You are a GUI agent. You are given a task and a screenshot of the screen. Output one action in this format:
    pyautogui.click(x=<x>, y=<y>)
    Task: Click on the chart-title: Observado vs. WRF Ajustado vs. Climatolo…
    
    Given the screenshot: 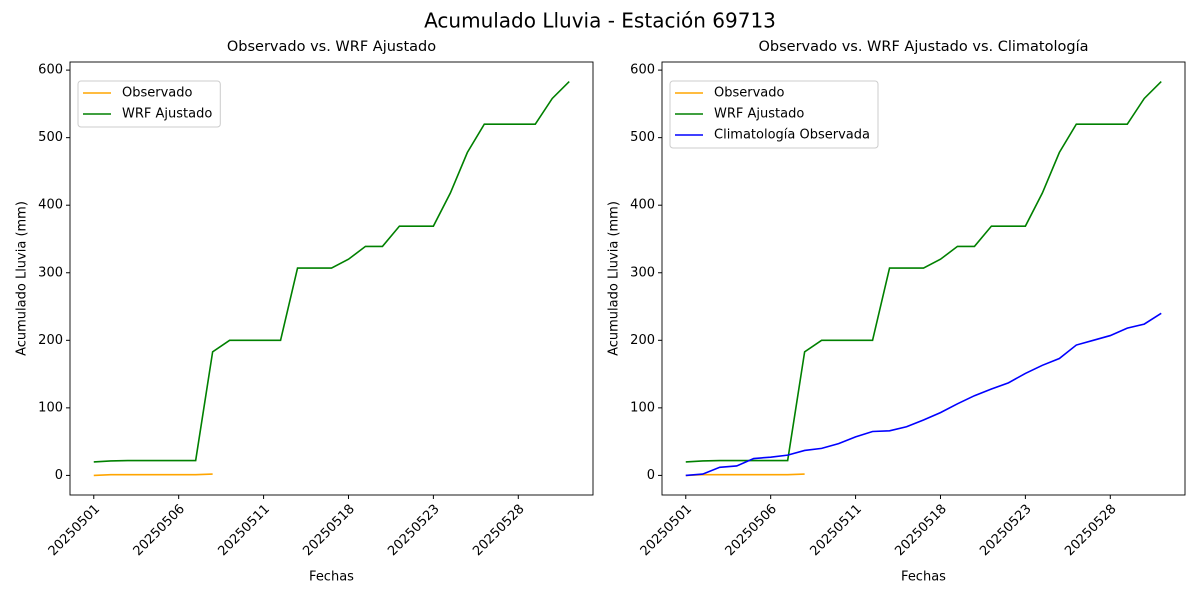 What is the action you would take?
    pyautogui.click(x=924, y=47)
    